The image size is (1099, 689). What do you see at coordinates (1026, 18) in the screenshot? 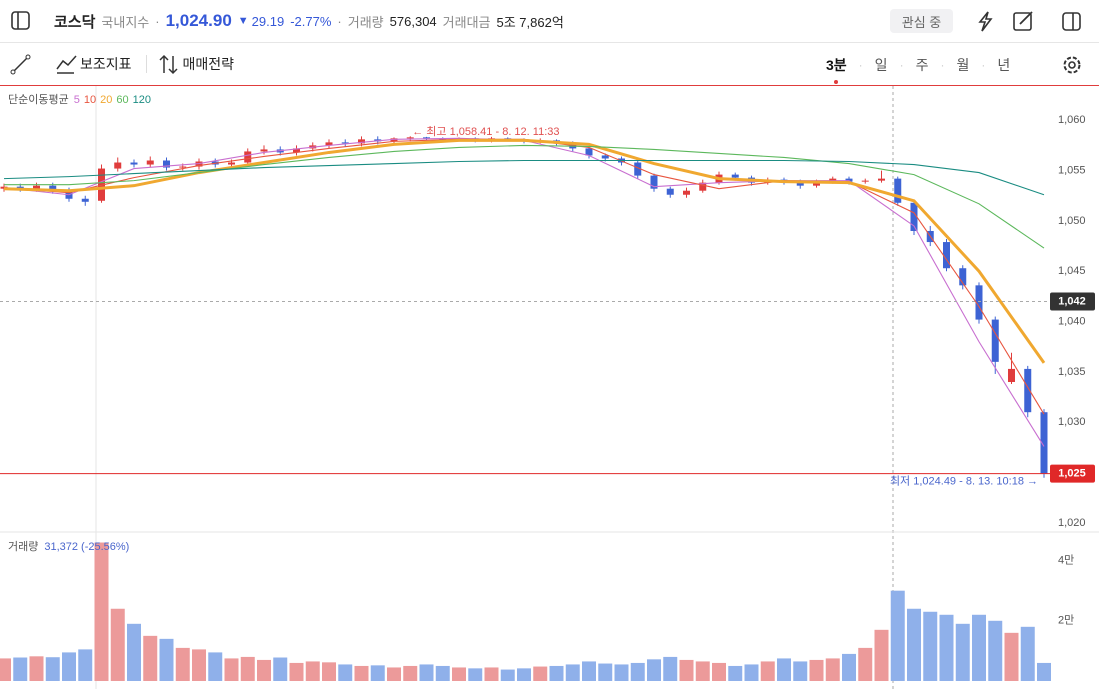
I see `edit-icon-pen` at bounding box center [1026, 18].